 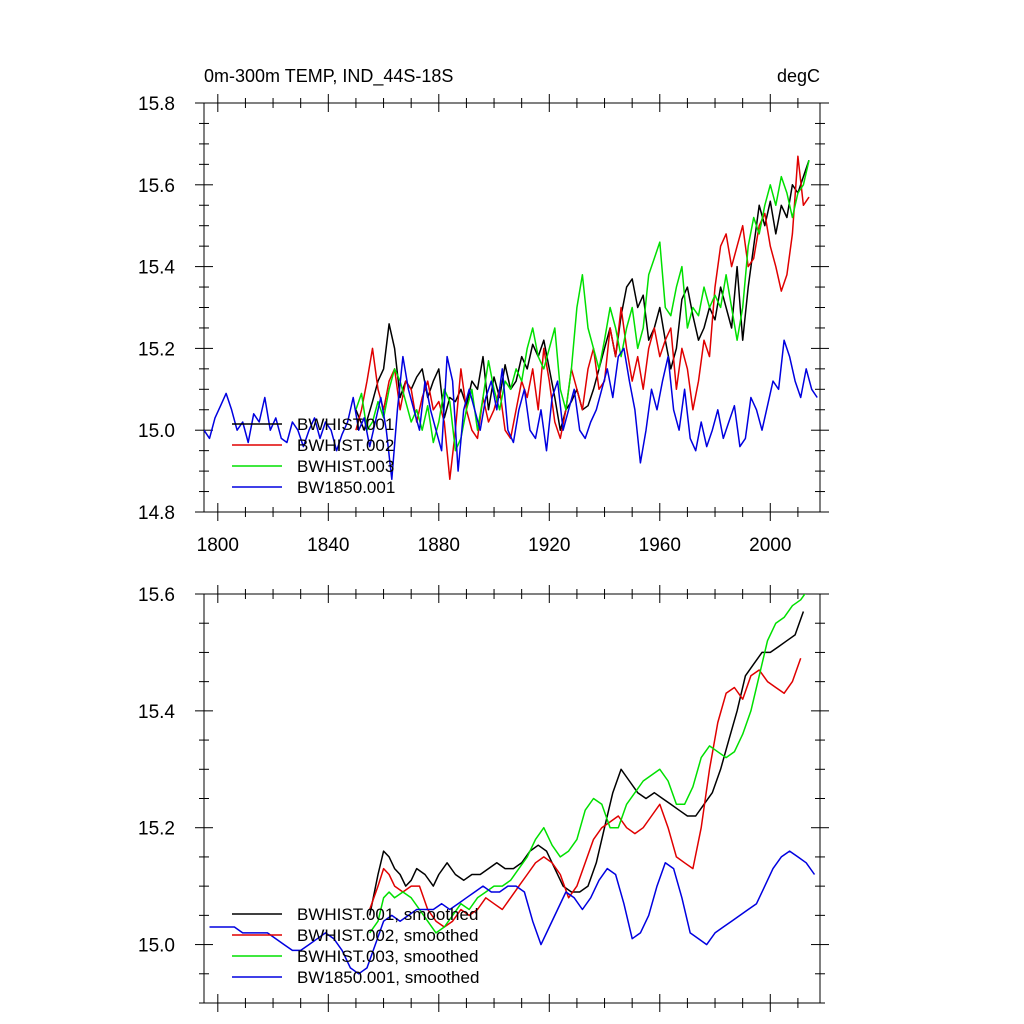 What do you see at coordinates (345, 424) in the screenshot?
I see `legend-label: BWHIST.001` at bounding box center [345, 424].